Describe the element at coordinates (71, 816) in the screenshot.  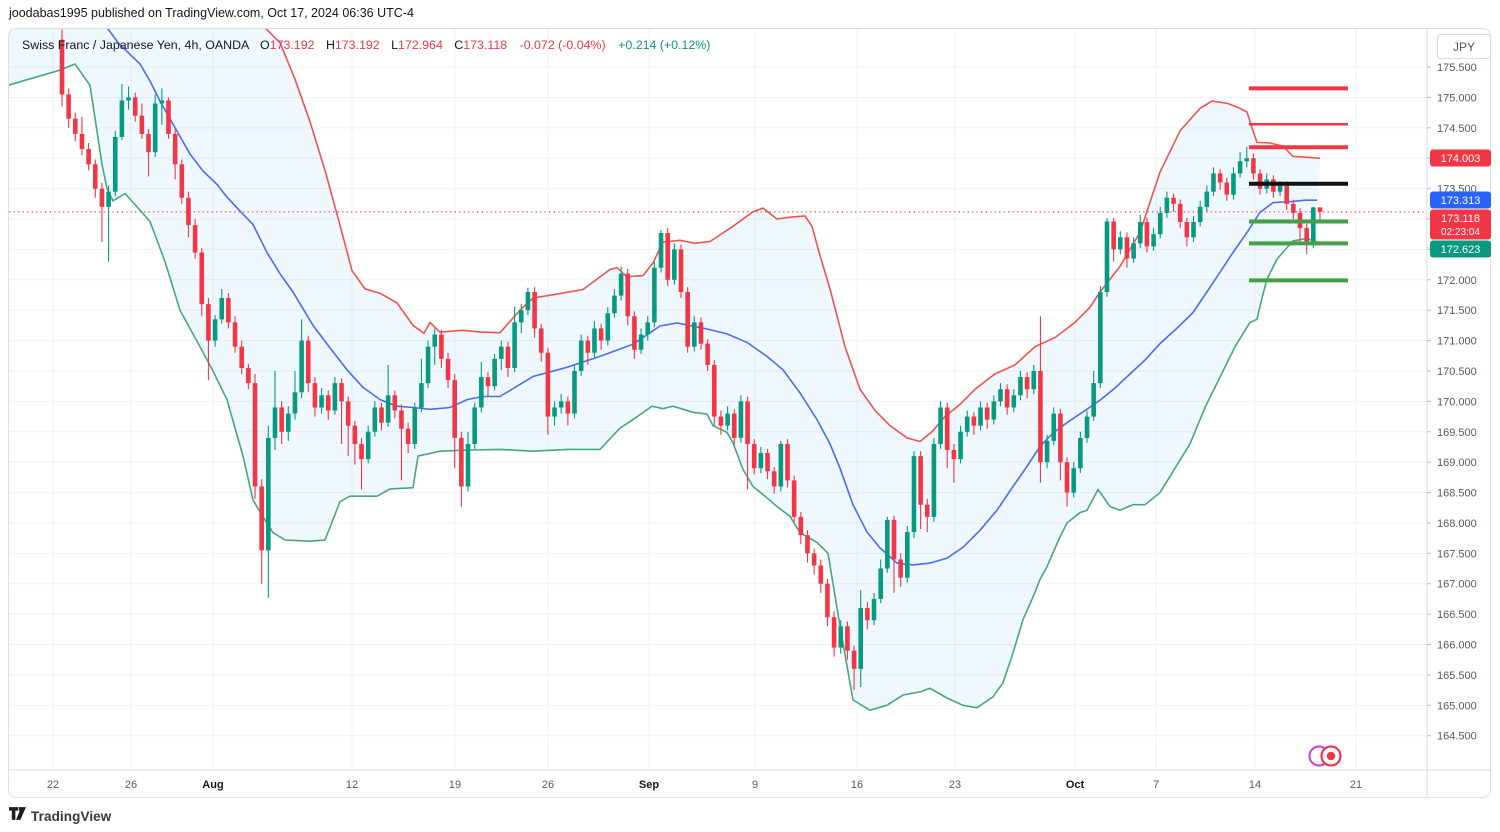
I see `tradingview-brand-text: TradingView` at that location.